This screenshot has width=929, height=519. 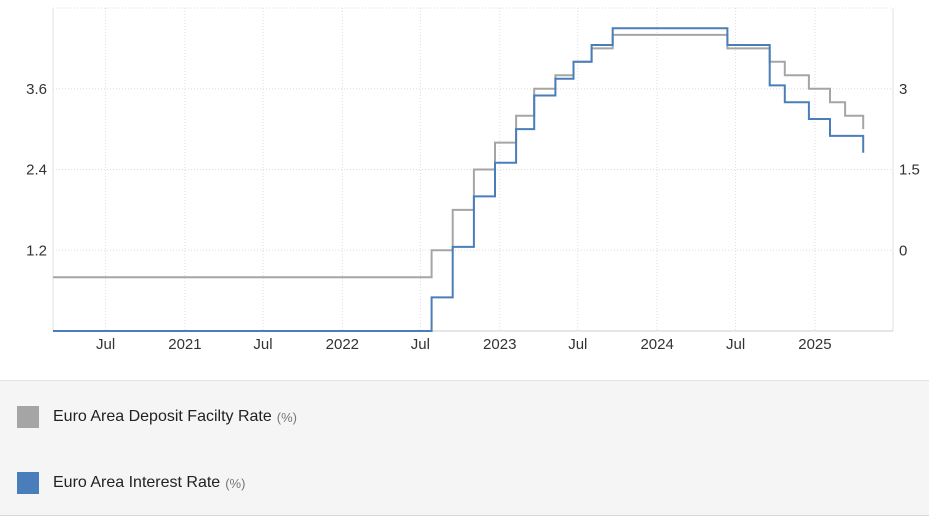 What do you see at coordinates (36, 250) in the screenshot?
I see `y-left-tick-label: 1.2` at bounding box center [36, 250].